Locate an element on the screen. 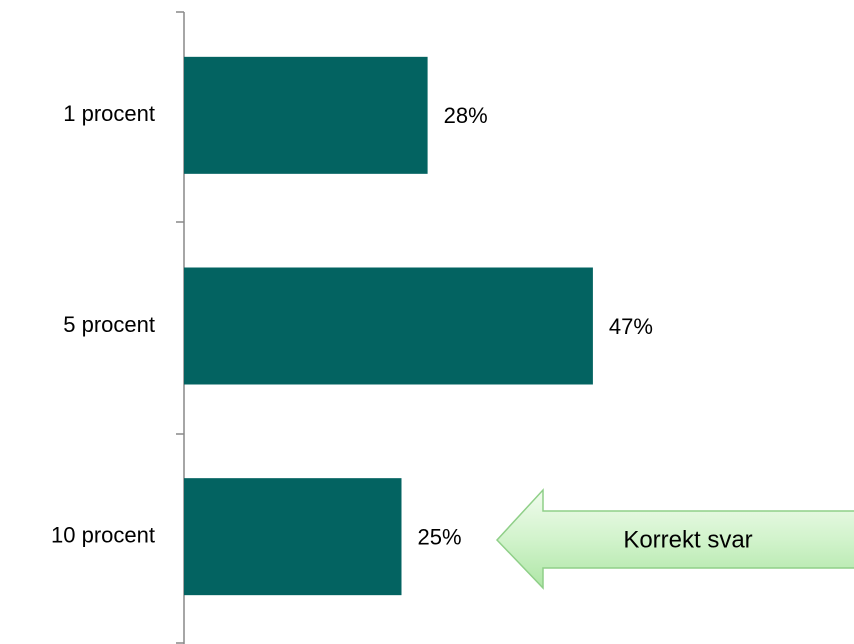  category-label: 5 procent is located at coordinates (109, 324).